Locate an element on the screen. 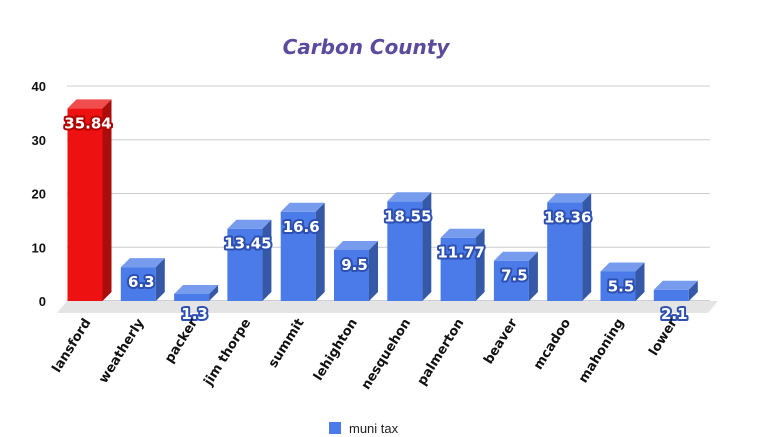 Image resolution: width=776 pixels, height=437 pixels. data-label: 18.55 is located at coordinates (407, 216).